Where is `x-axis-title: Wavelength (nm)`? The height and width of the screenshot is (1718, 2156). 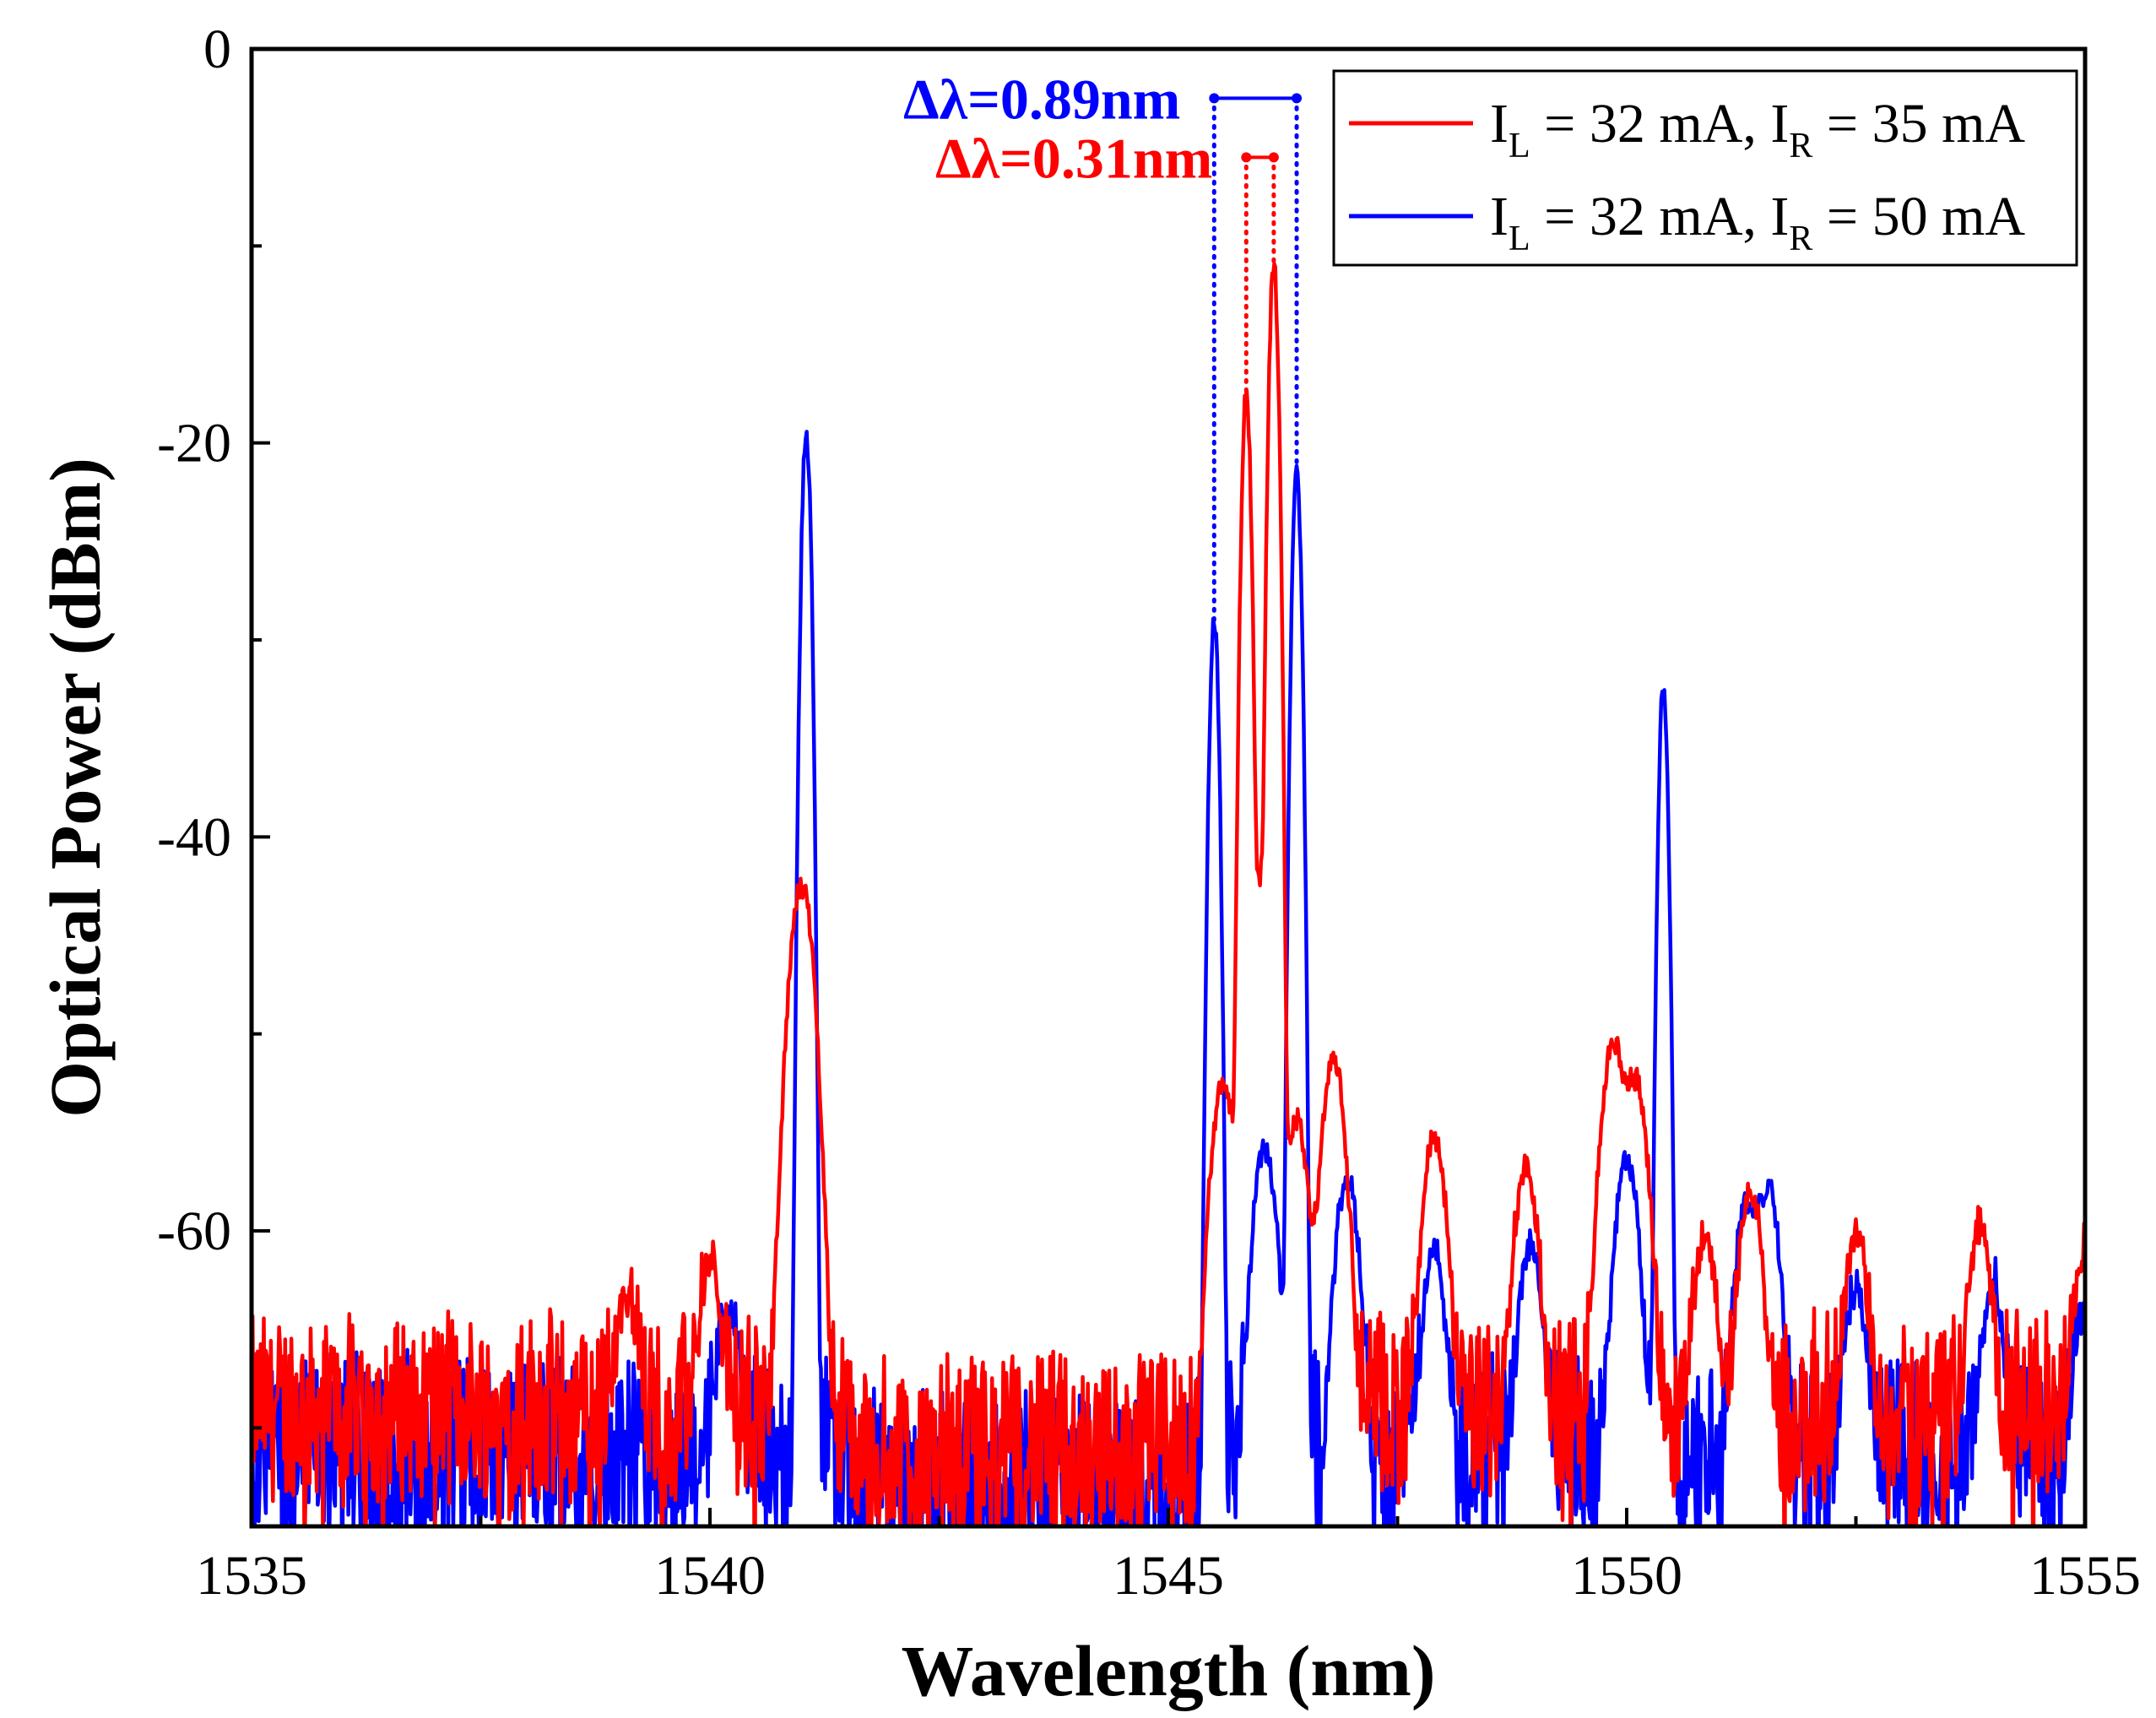 x-axis-title: Wavelength (nm) is located at coordinates (1168, 1670).